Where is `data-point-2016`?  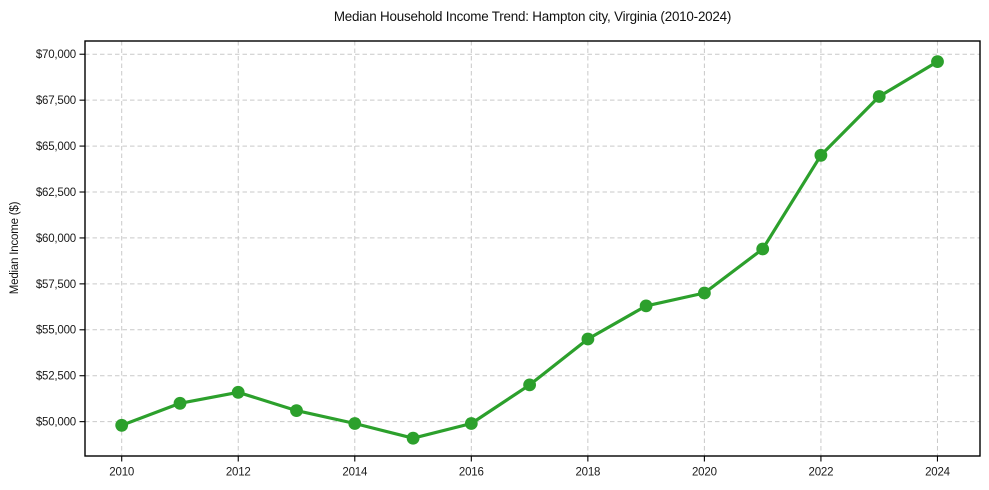 data-point-2016 is located at coordinates (471, 423).